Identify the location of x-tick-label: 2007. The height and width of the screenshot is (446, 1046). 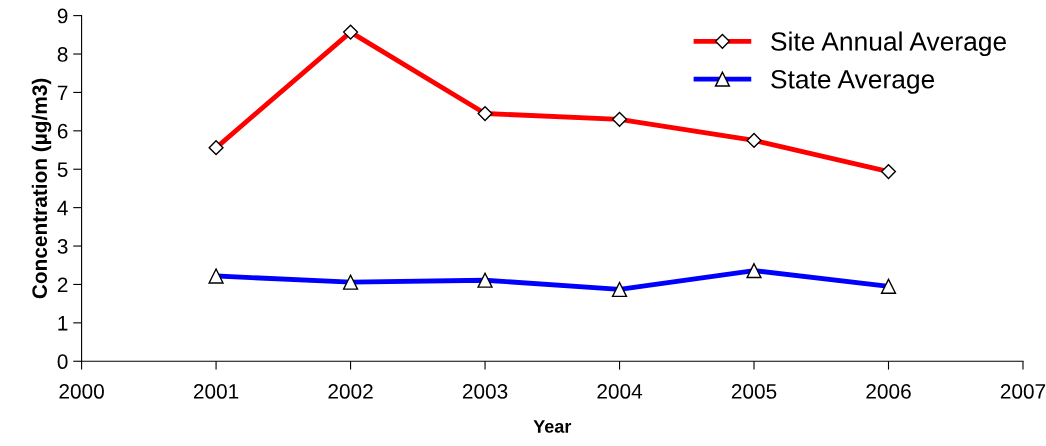
(1023, 391).